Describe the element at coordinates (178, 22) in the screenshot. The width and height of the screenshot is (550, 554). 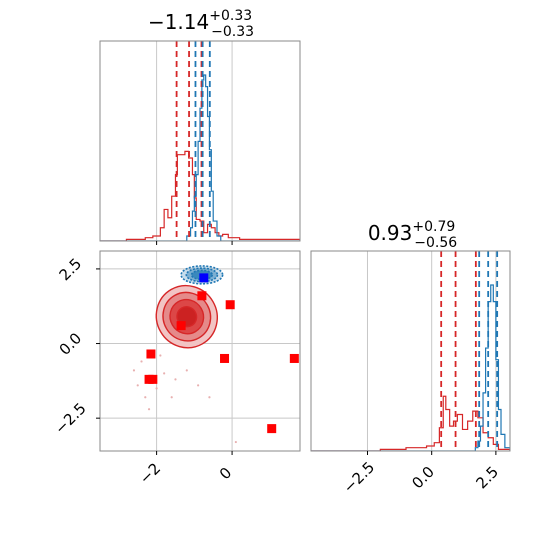
I see `title-value: −1.14` at that location.